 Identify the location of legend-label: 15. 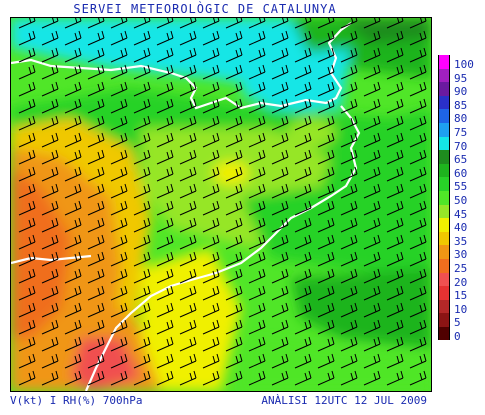
(461, 296).